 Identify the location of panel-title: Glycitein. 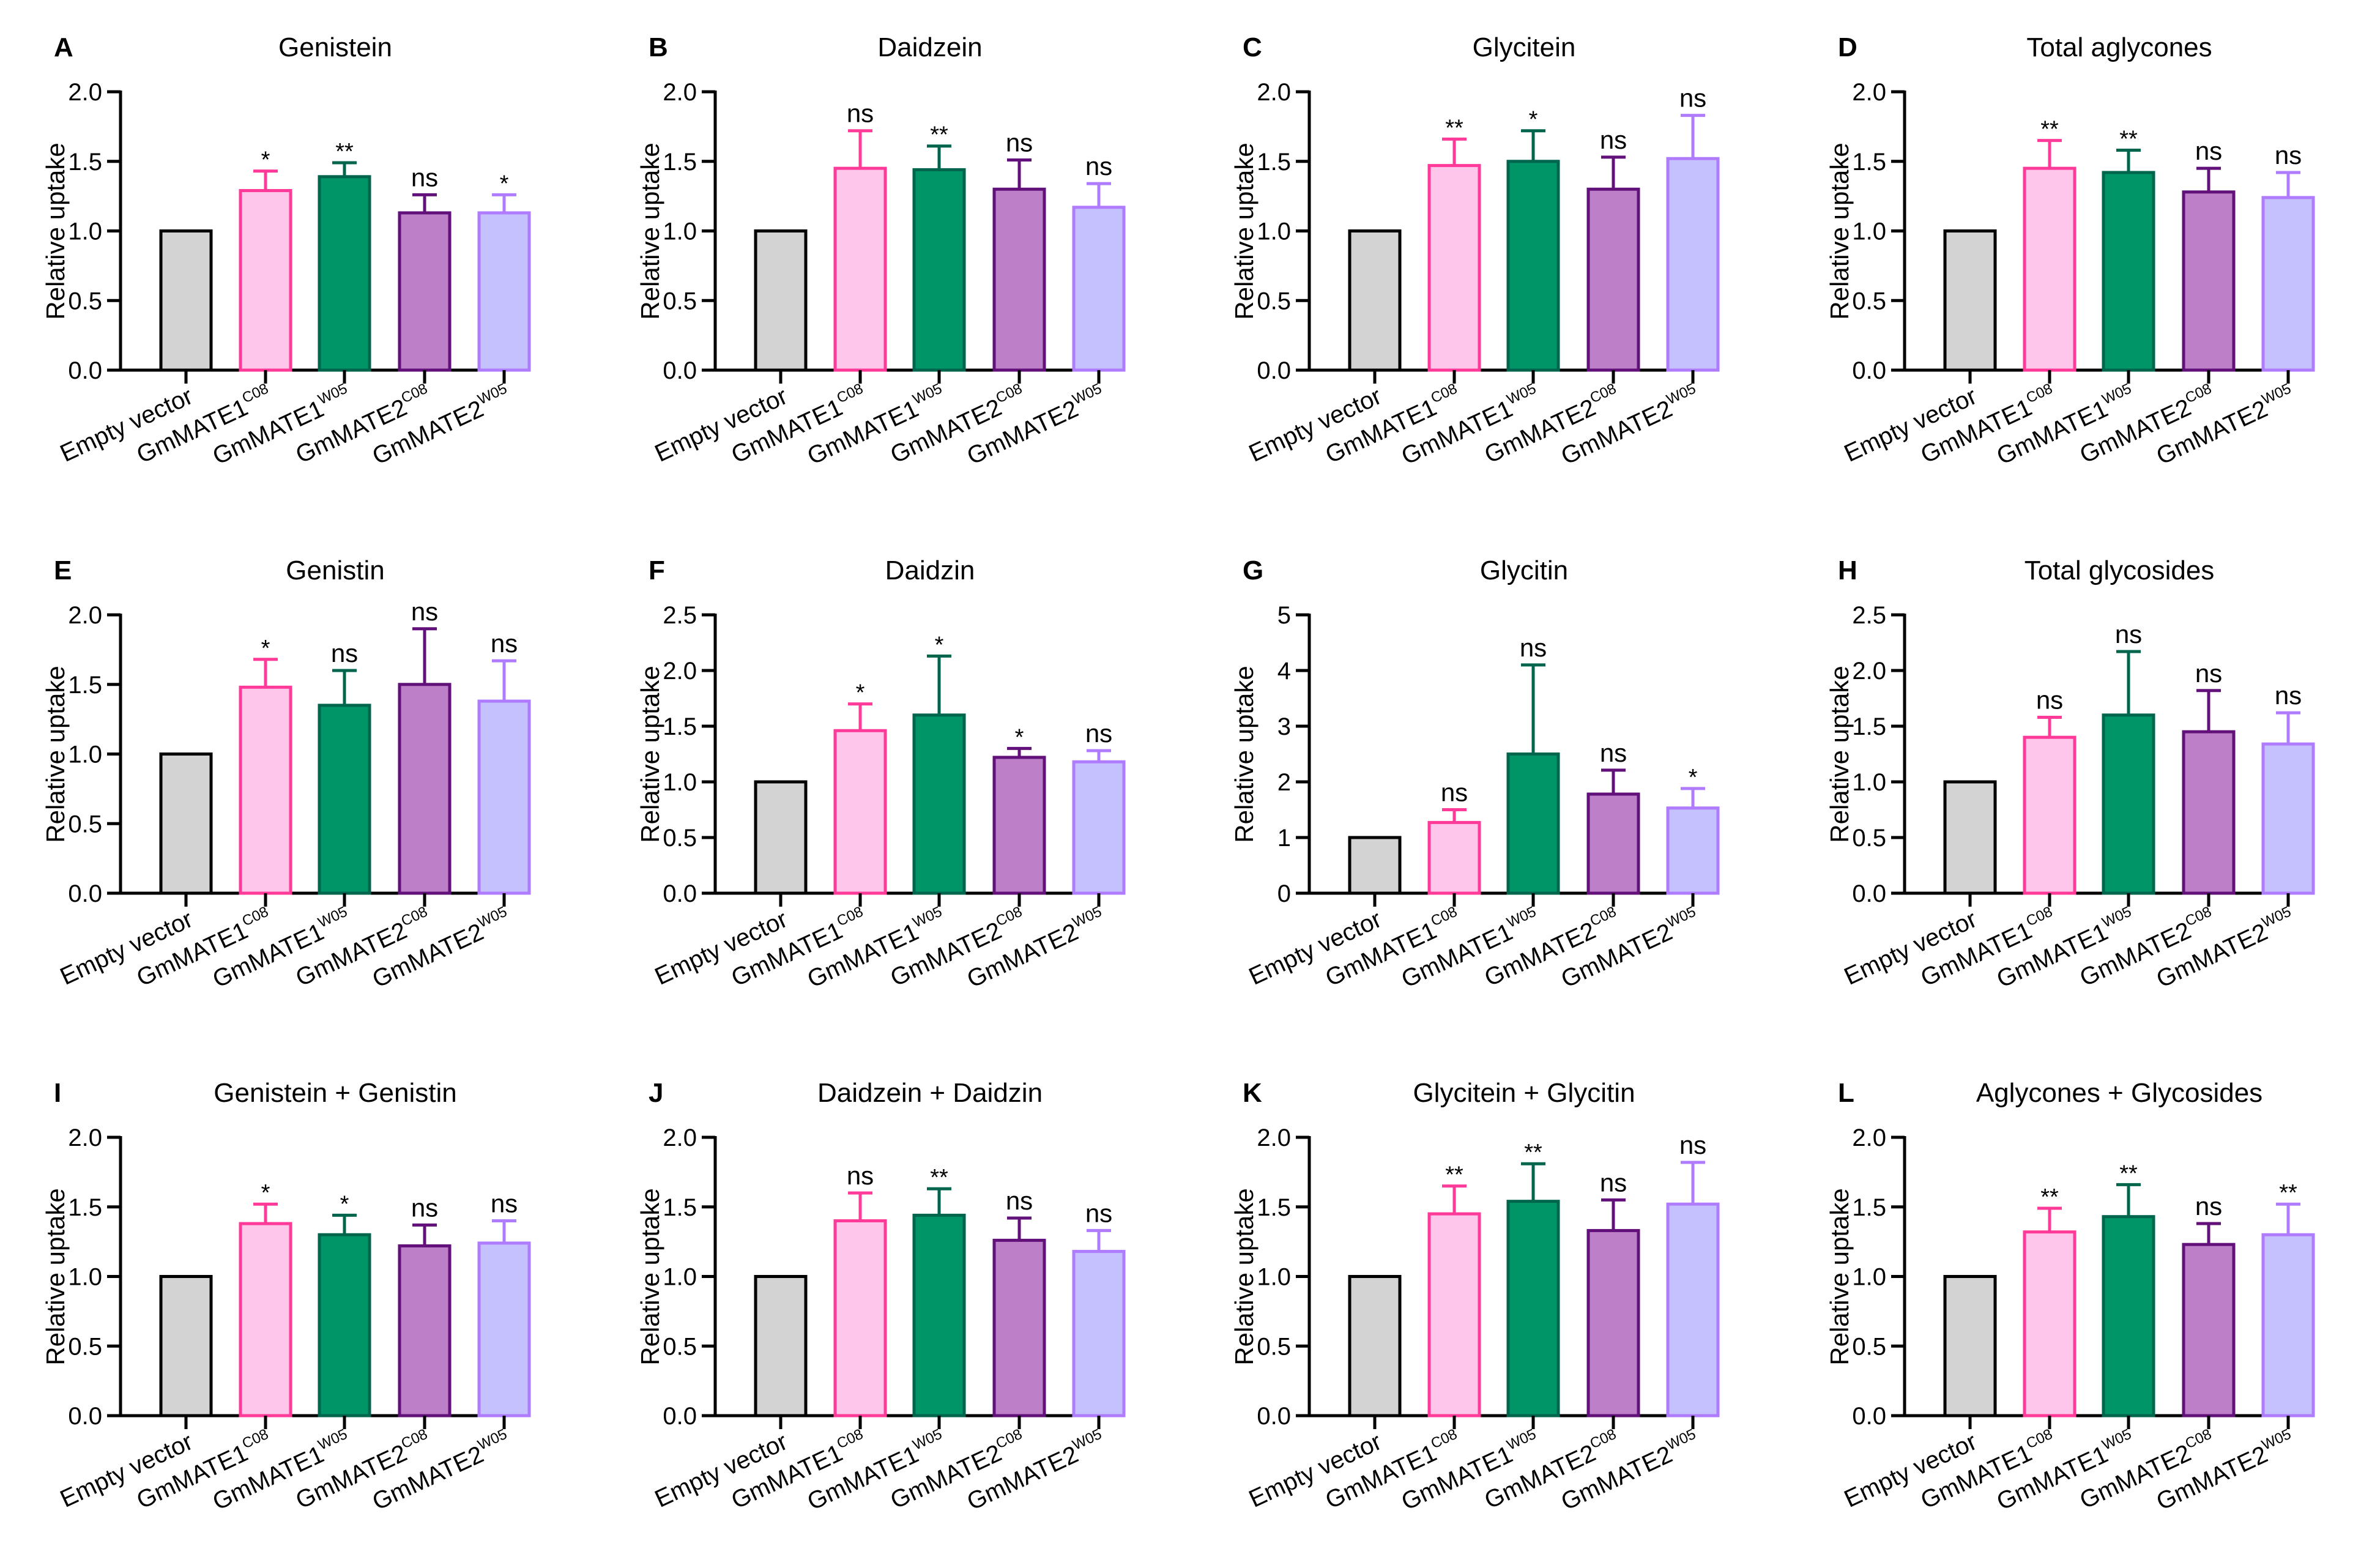
(1524, 47).